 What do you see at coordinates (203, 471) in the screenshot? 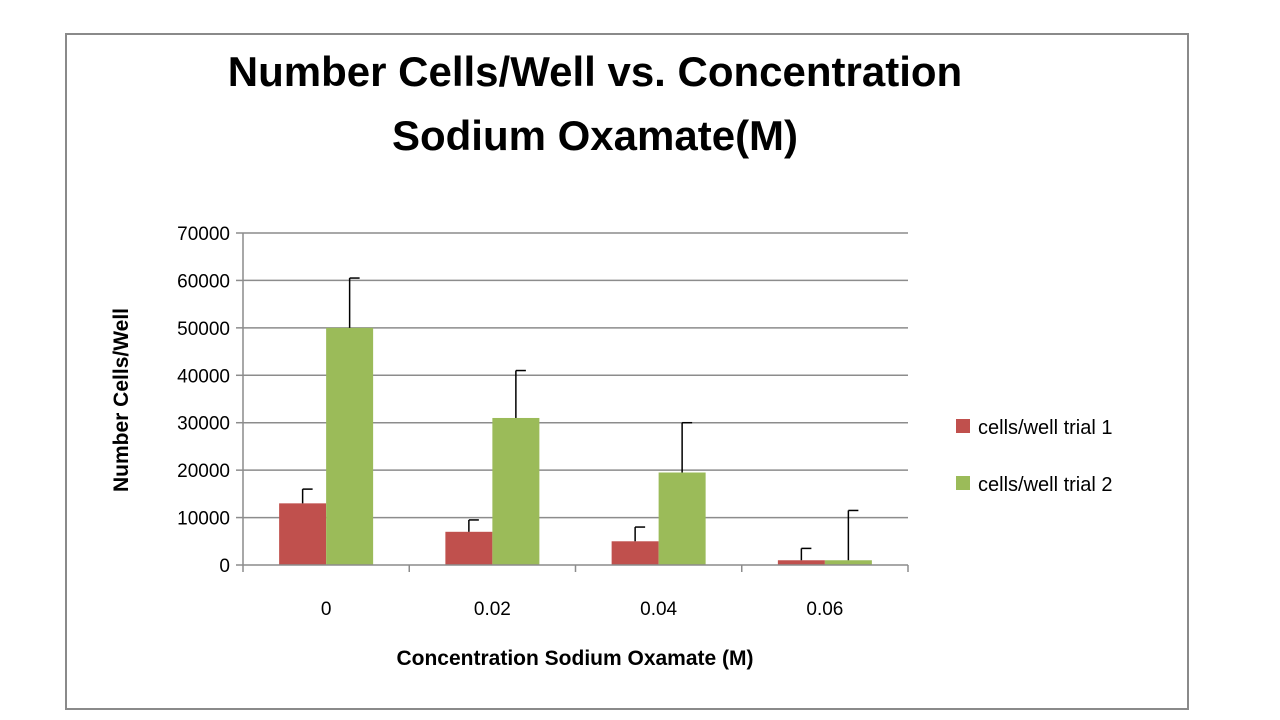
I see `y-tick-label: 20000` at bounding box center [203, 471].